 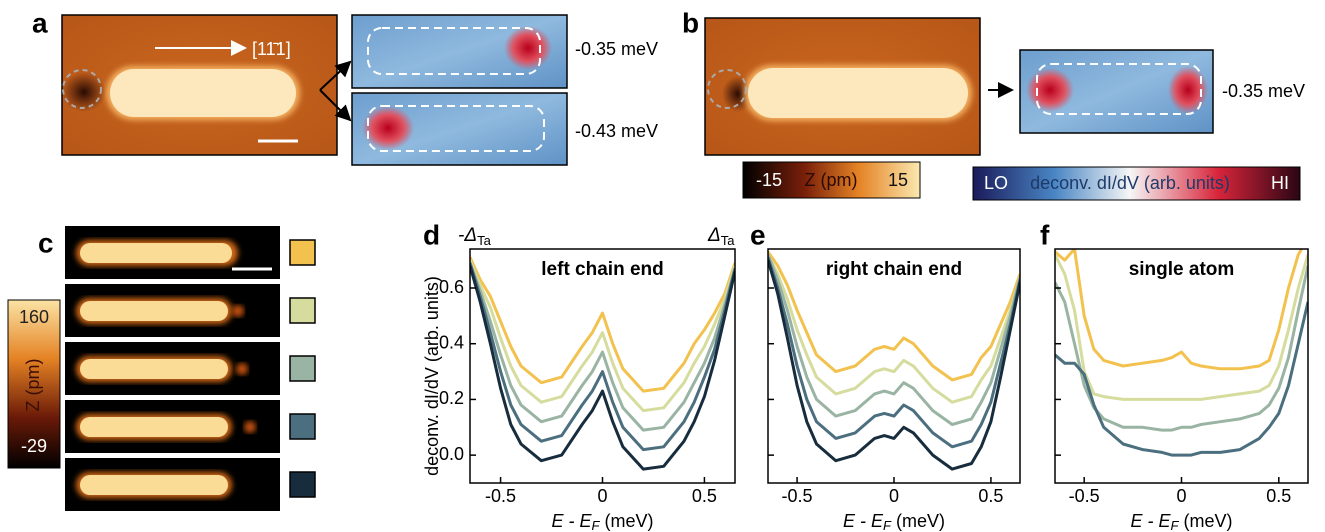 I want to click on colorbar-low: LO, so click(x=996, y=183).